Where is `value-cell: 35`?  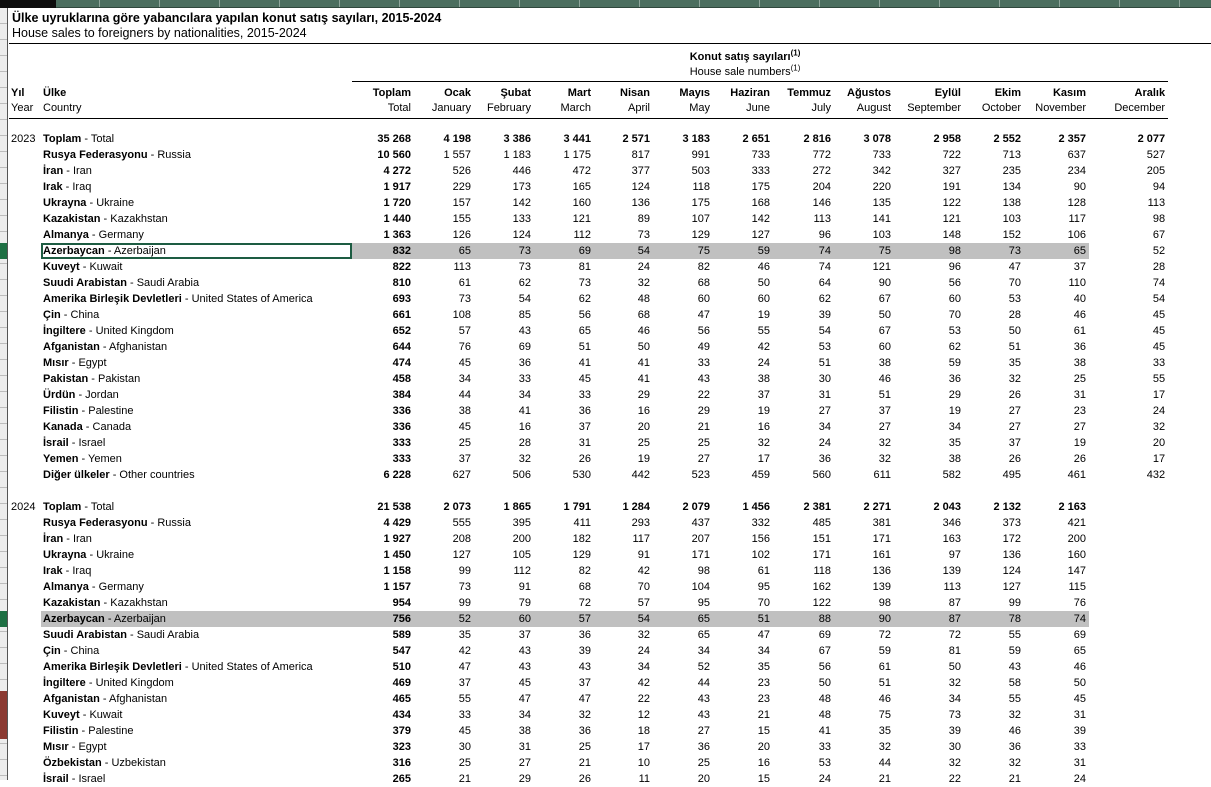
value-cell: 35 is located at coordinates (884, 731).